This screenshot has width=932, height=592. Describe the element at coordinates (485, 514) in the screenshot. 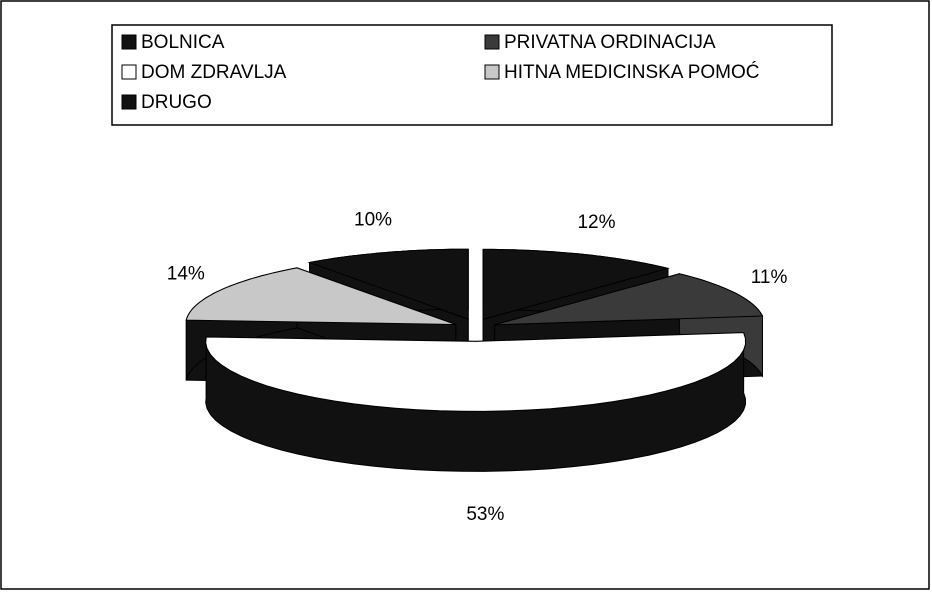

I see `data-label: 53%` at that location.